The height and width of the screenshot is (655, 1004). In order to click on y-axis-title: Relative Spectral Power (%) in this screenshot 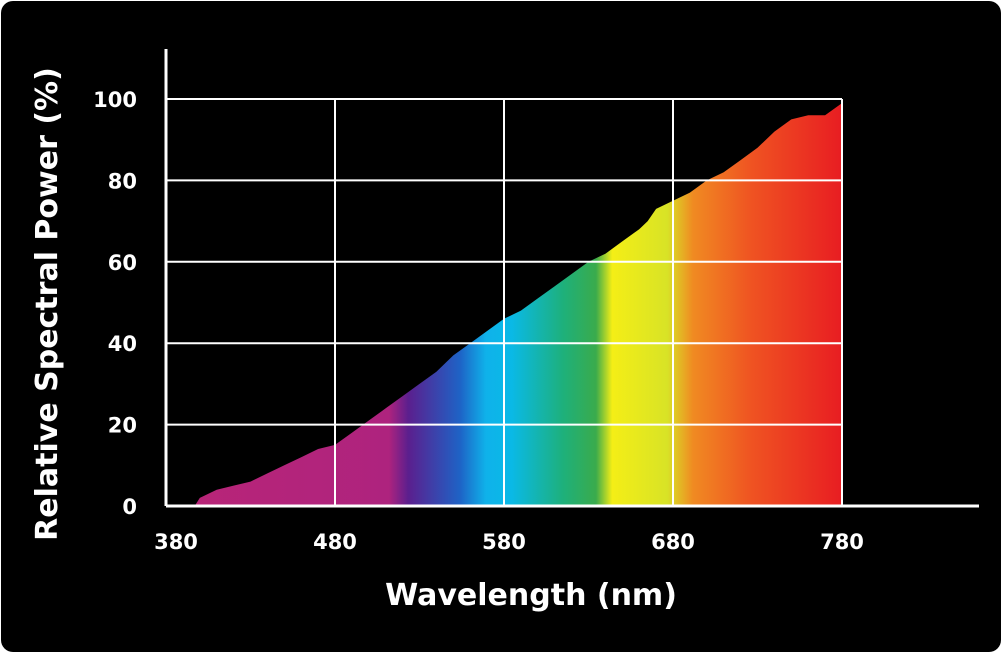, I will do `click(47, 304)`.